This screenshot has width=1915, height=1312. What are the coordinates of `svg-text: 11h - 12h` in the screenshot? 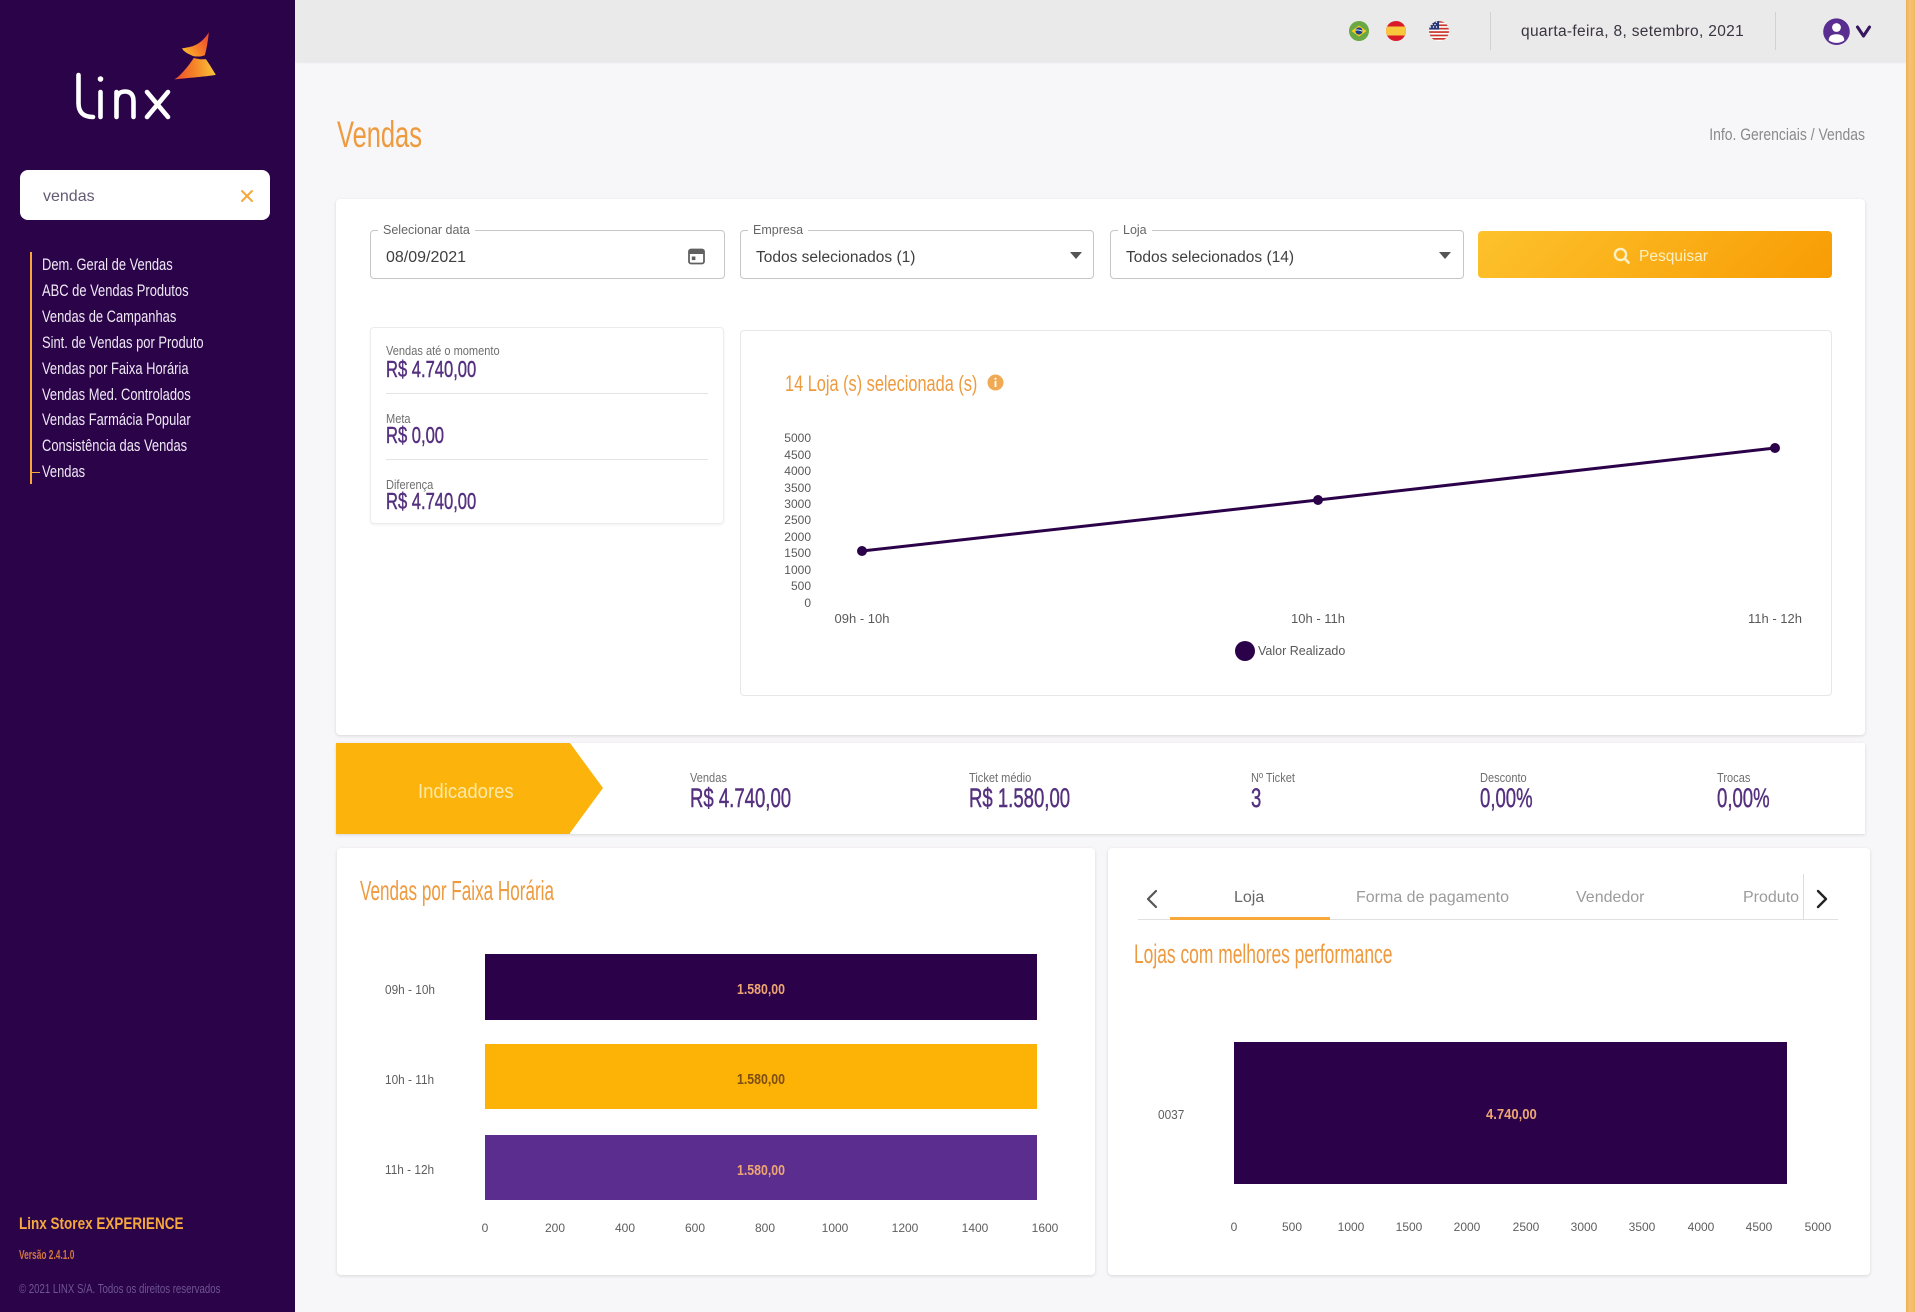 It's located at (1775, 618).